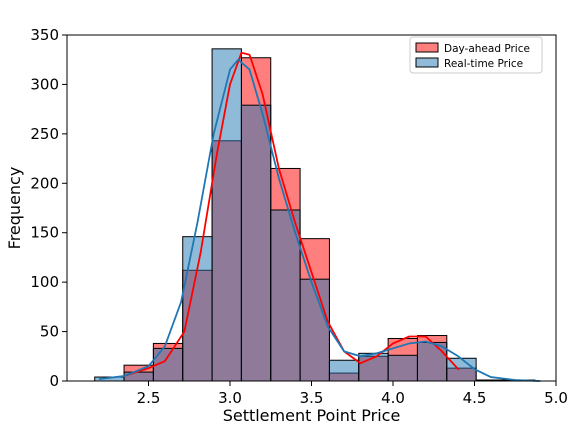  I want to click on y-tick-label: 150, so click(44, 233).